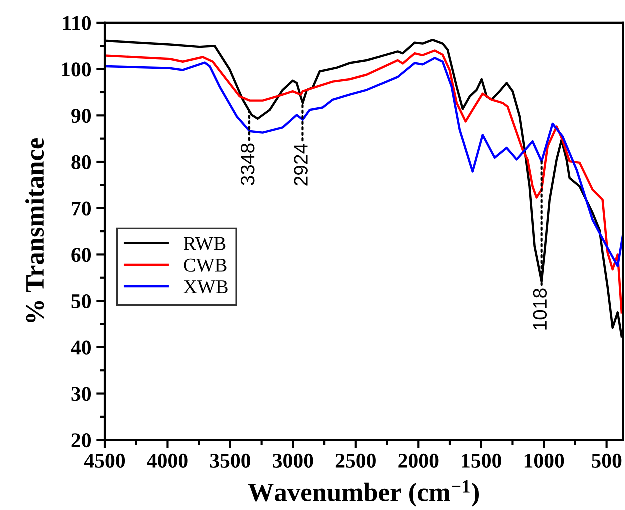  Describe the element at coordinates (544, 461) in the screenshot. I see `x-tick-label: 1000` at that location.